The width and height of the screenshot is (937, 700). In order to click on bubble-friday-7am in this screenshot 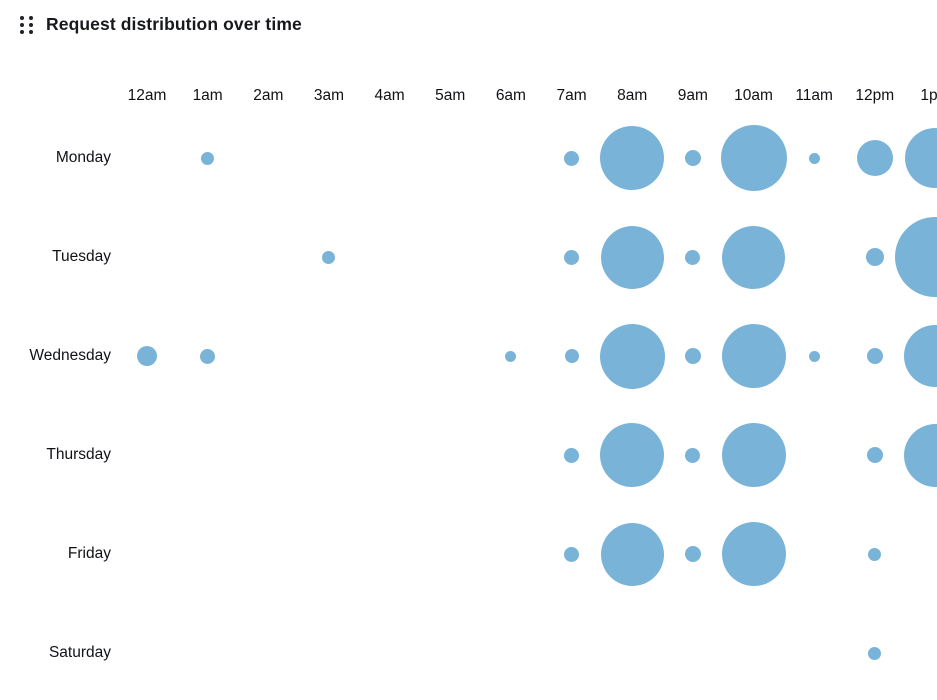, I will do `click(572, 554)`.